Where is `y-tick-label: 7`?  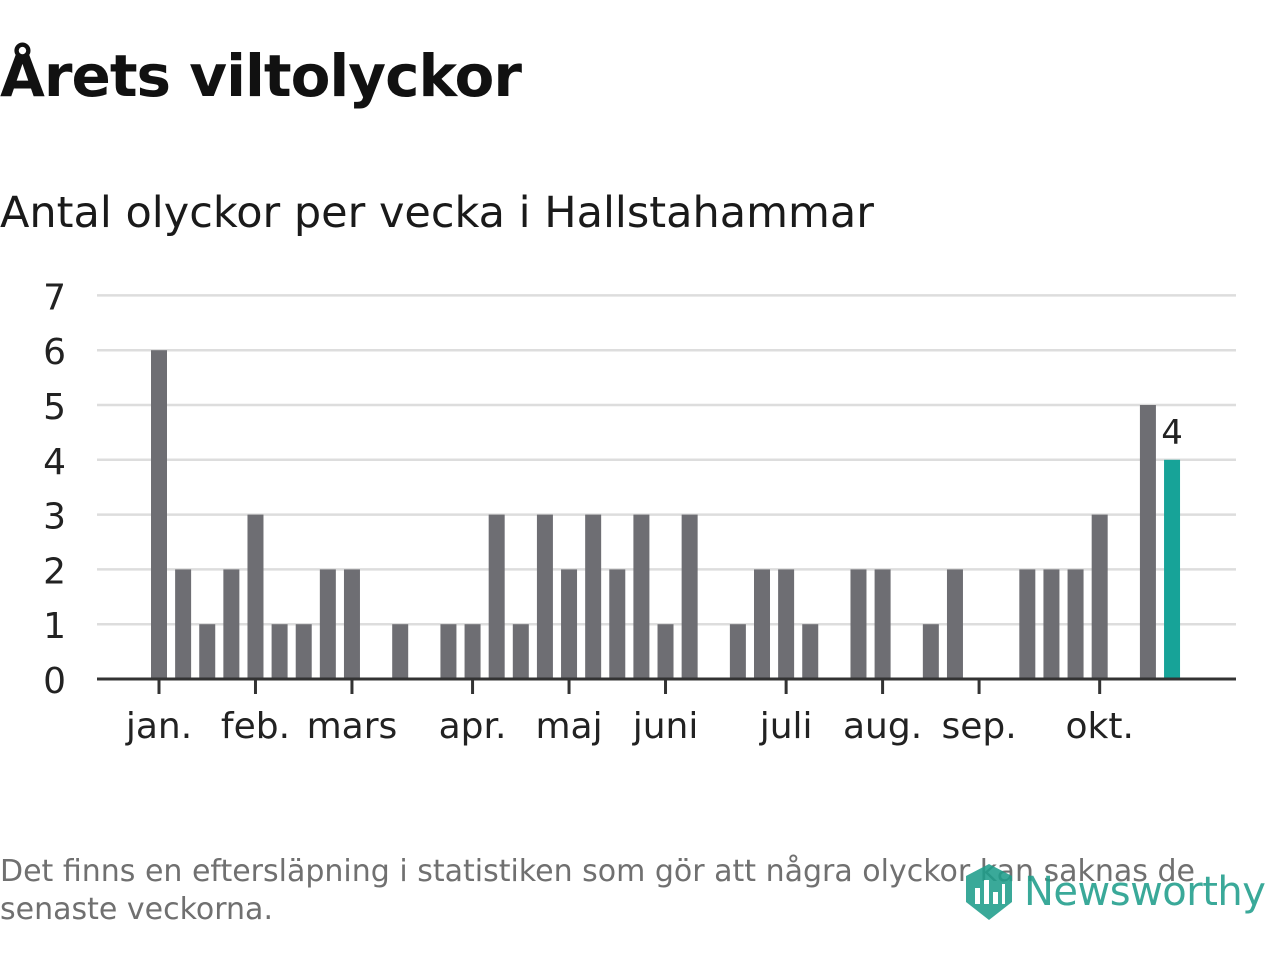 y-tick-label: 7 is located at coordinates (54, 297).